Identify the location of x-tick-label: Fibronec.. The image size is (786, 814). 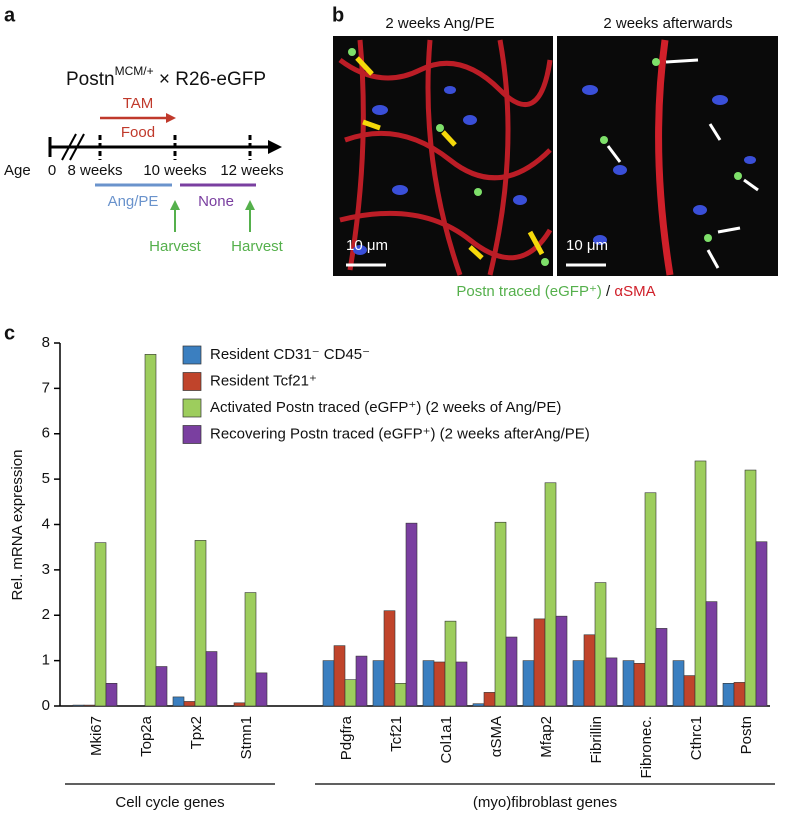
(646, 747).